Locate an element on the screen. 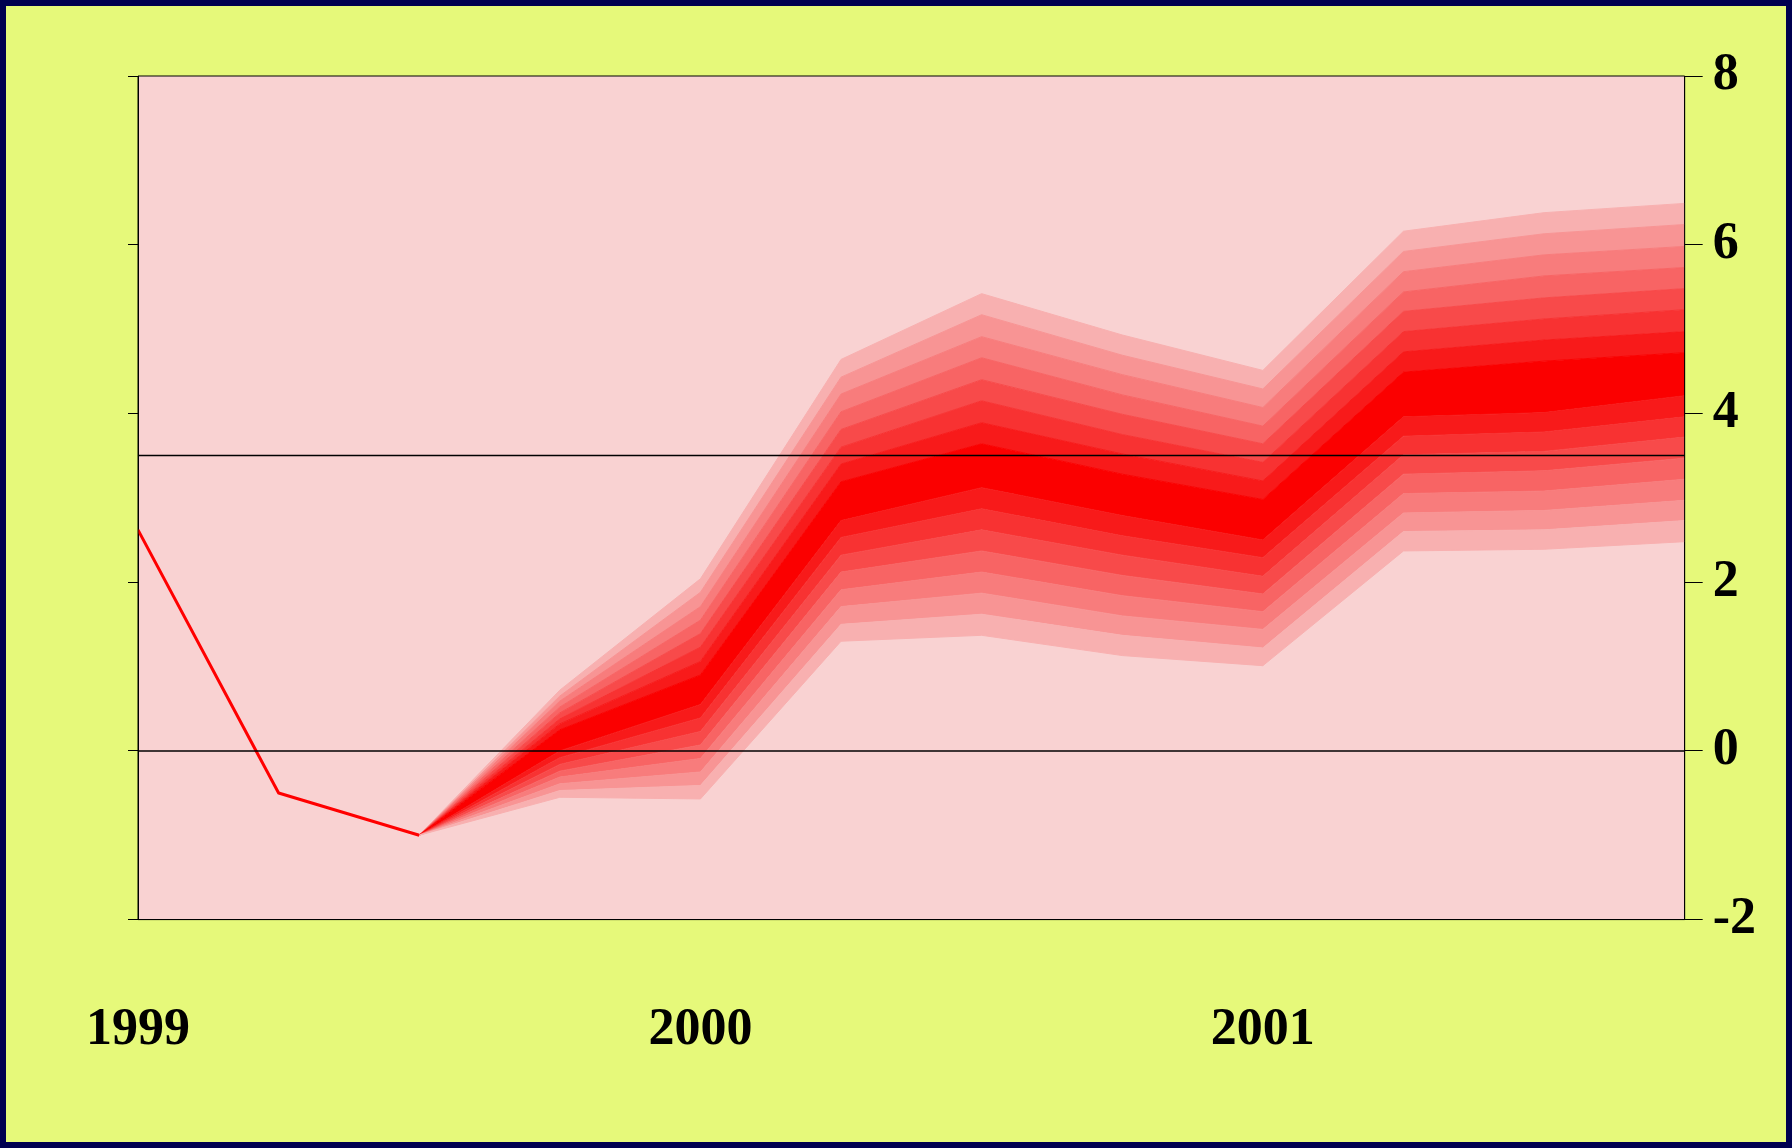  y-tick-label: 6 is located at coordinates (1725, 241).